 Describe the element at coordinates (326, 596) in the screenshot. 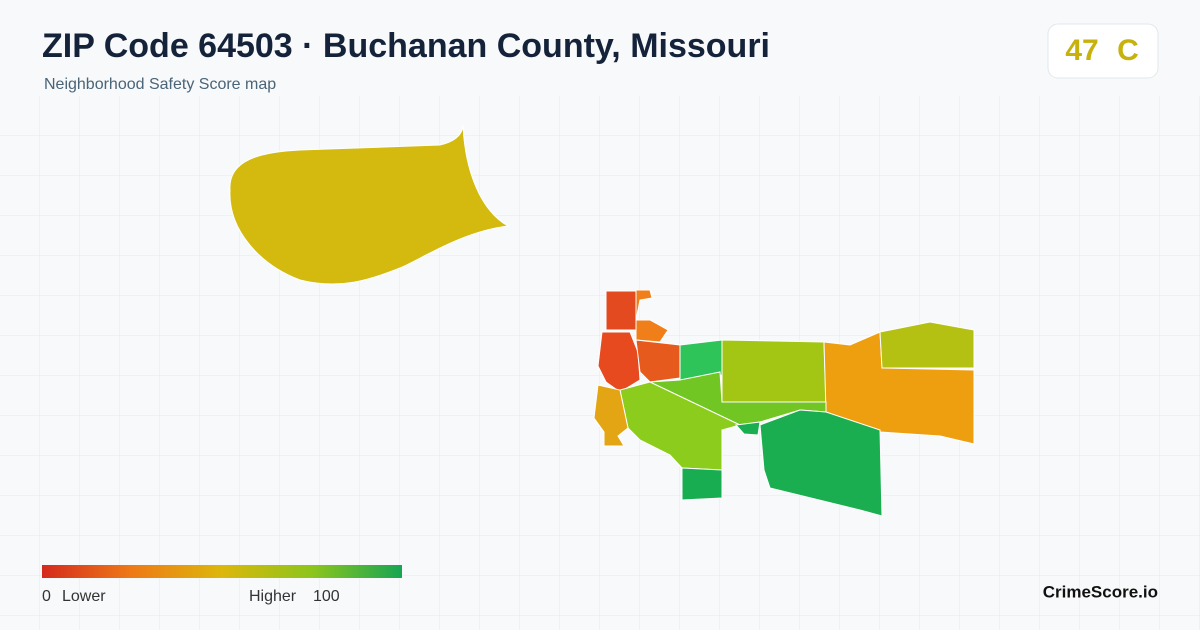

I see `legend-max: 100` at that location.